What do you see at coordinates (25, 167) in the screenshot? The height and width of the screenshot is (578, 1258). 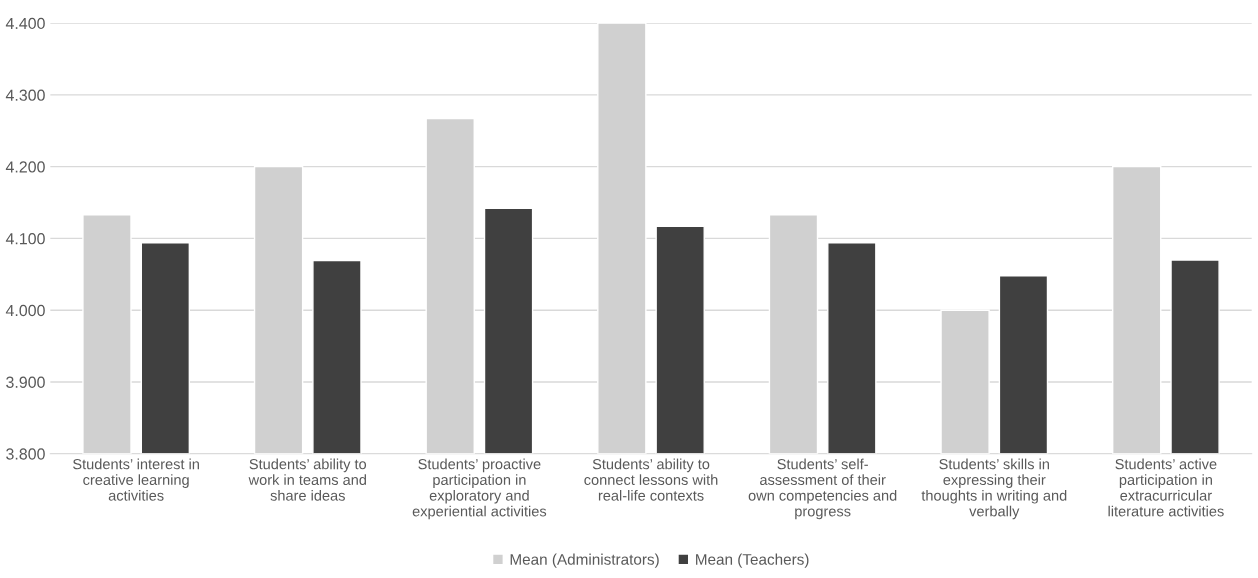 I see `y-tick-label: 4.200` at bounding box center [25, 167].